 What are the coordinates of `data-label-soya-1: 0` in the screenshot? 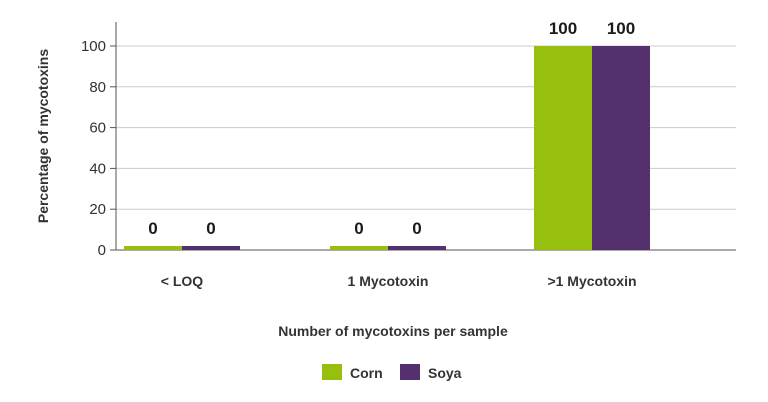 It's located at (416, 228).